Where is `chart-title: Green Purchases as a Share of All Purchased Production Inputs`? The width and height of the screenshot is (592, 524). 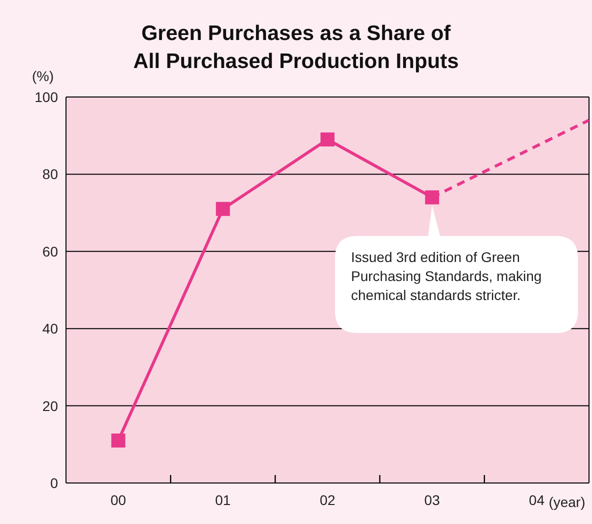
chart-title: Green Purchases as a Share of All Purchased Production Inputs is located at coordinates (296, 47).